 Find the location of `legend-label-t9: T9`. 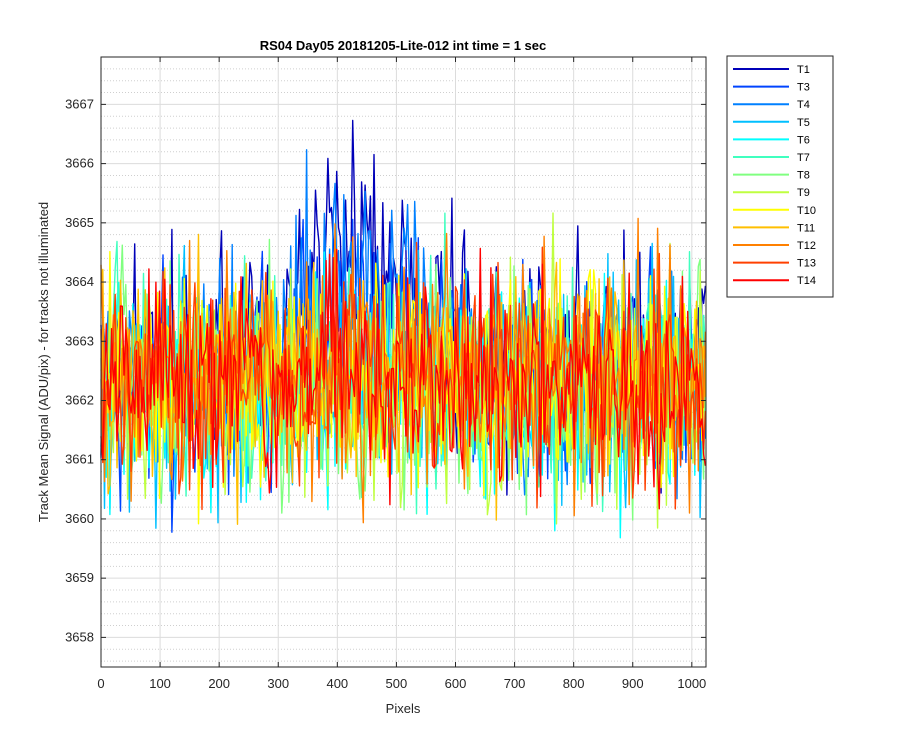

legend-label-t9: T9 is located at coordinates (803, 193).